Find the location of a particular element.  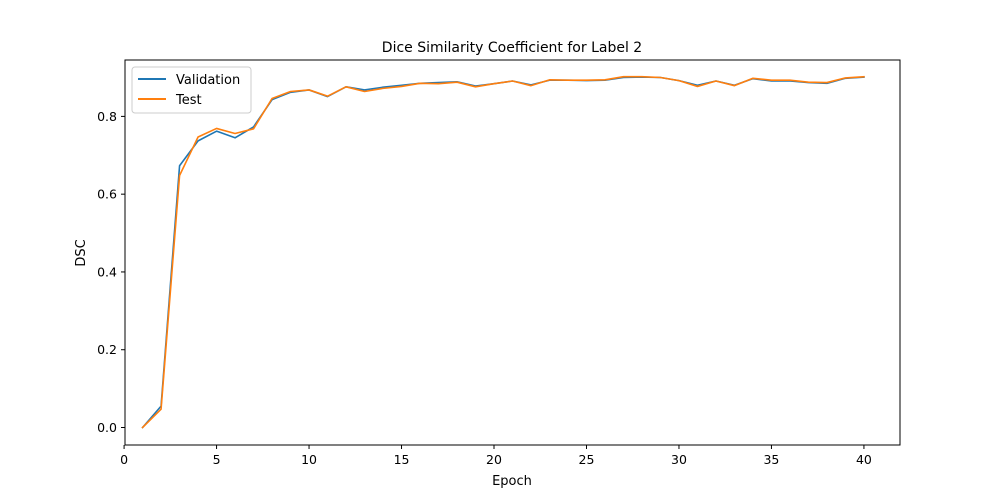

y-tick-label: 0.6 is located at coordinates (107, 194).